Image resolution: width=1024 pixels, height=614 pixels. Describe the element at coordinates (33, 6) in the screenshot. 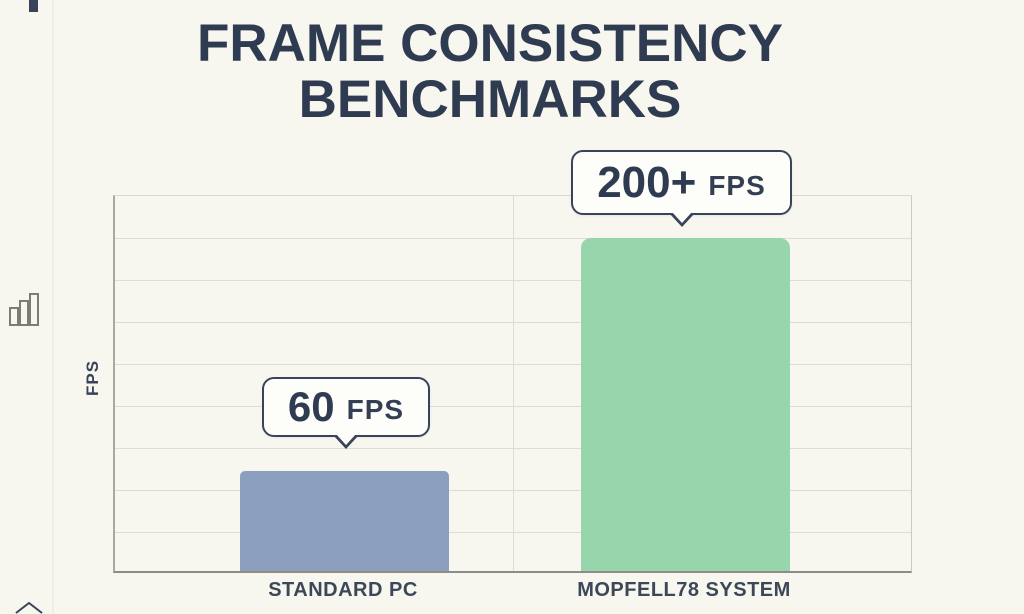

I see `corner-mark` at that location.